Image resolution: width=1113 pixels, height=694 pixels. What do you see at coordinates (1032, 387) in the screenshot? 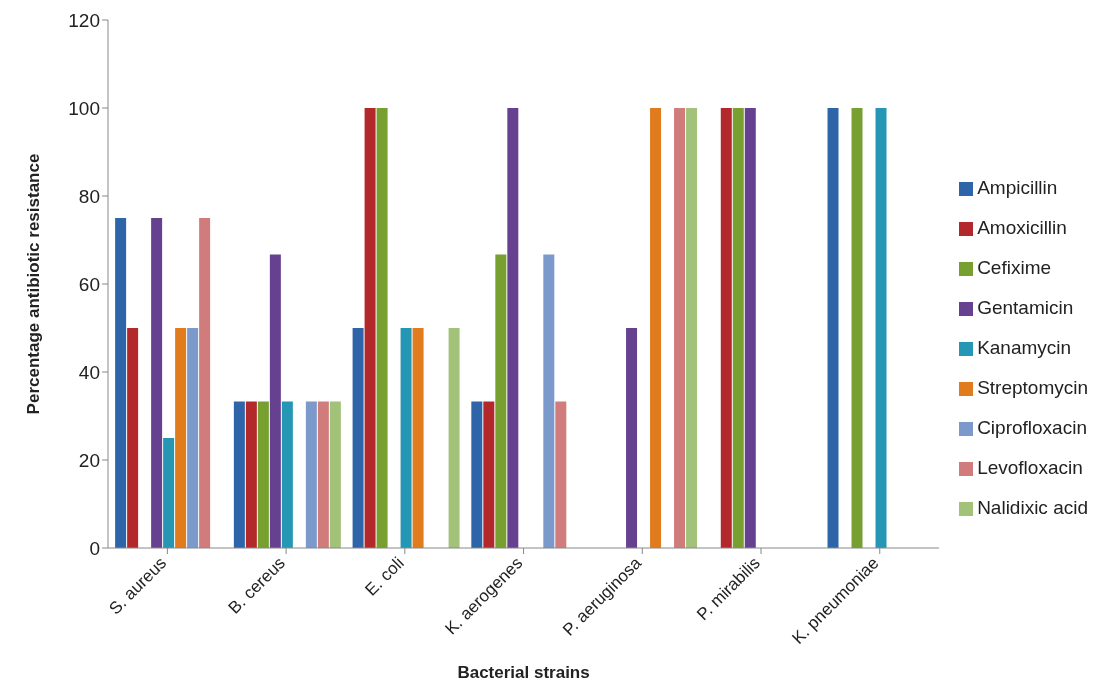
I see `legend-label: Streptomycin` at bounding box center [1032, 387].